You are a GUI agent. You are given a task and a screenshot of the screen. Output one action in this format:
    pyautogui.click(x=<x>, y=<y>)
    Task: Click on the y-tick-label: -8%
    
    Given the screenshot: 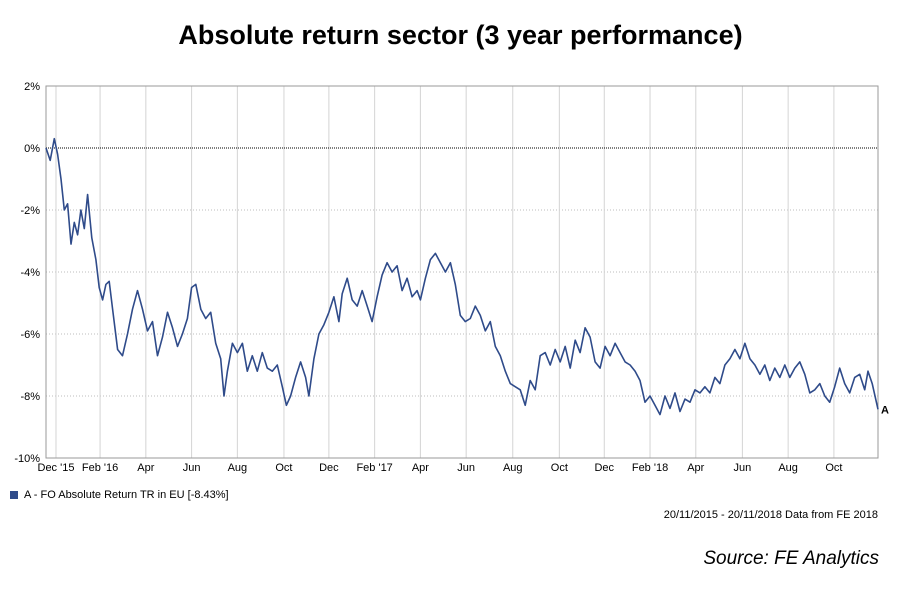 What is the action you would take?
    pyautogui.click(x=30, y=397)
    